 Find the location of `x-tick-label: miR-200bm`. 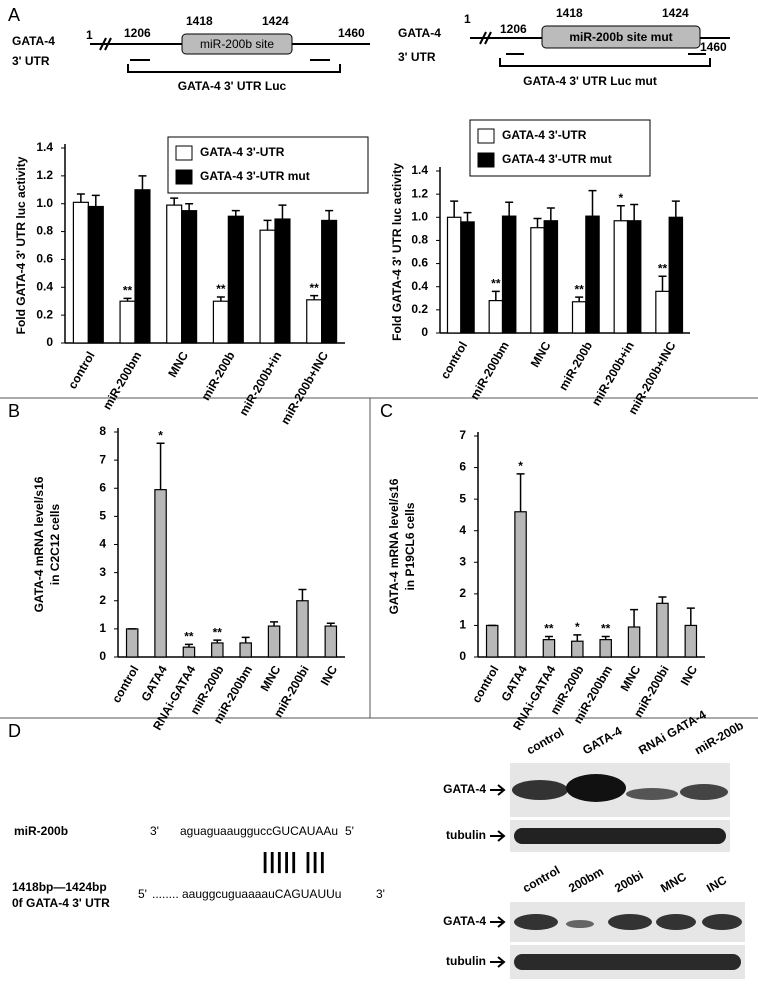

x-tick-label: miR-200bm is located at coordinates (122, 380).